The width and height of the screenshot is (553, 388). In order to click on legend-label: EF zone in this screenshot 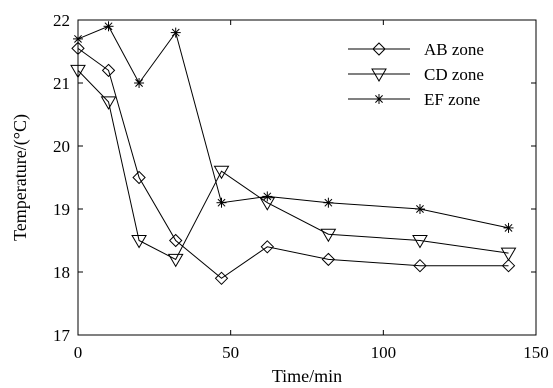, I will do `click(452, 99)`.